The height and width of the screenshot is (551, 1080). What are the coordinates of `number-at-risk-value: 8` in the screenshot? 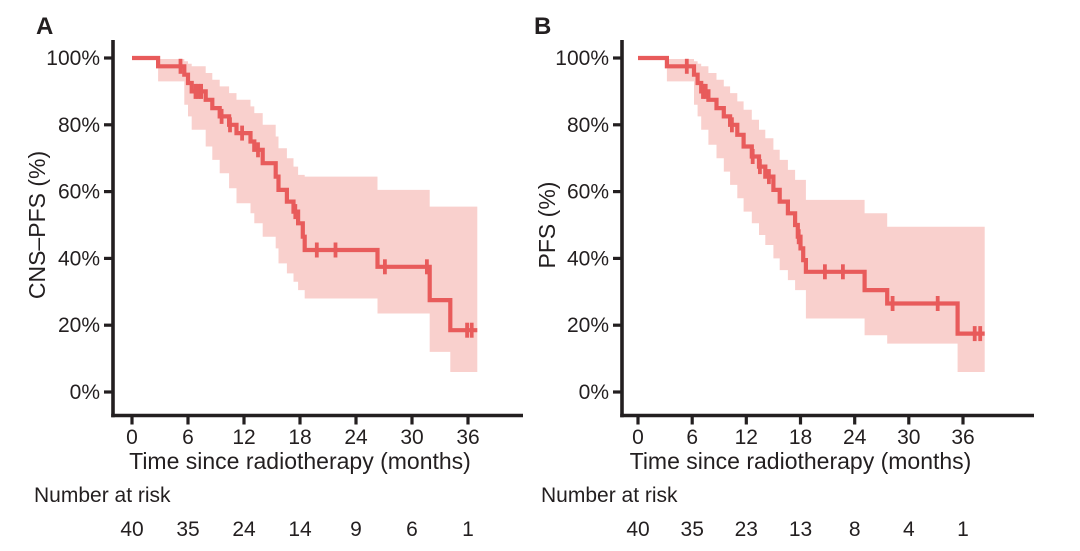 It's located at (855, 529).